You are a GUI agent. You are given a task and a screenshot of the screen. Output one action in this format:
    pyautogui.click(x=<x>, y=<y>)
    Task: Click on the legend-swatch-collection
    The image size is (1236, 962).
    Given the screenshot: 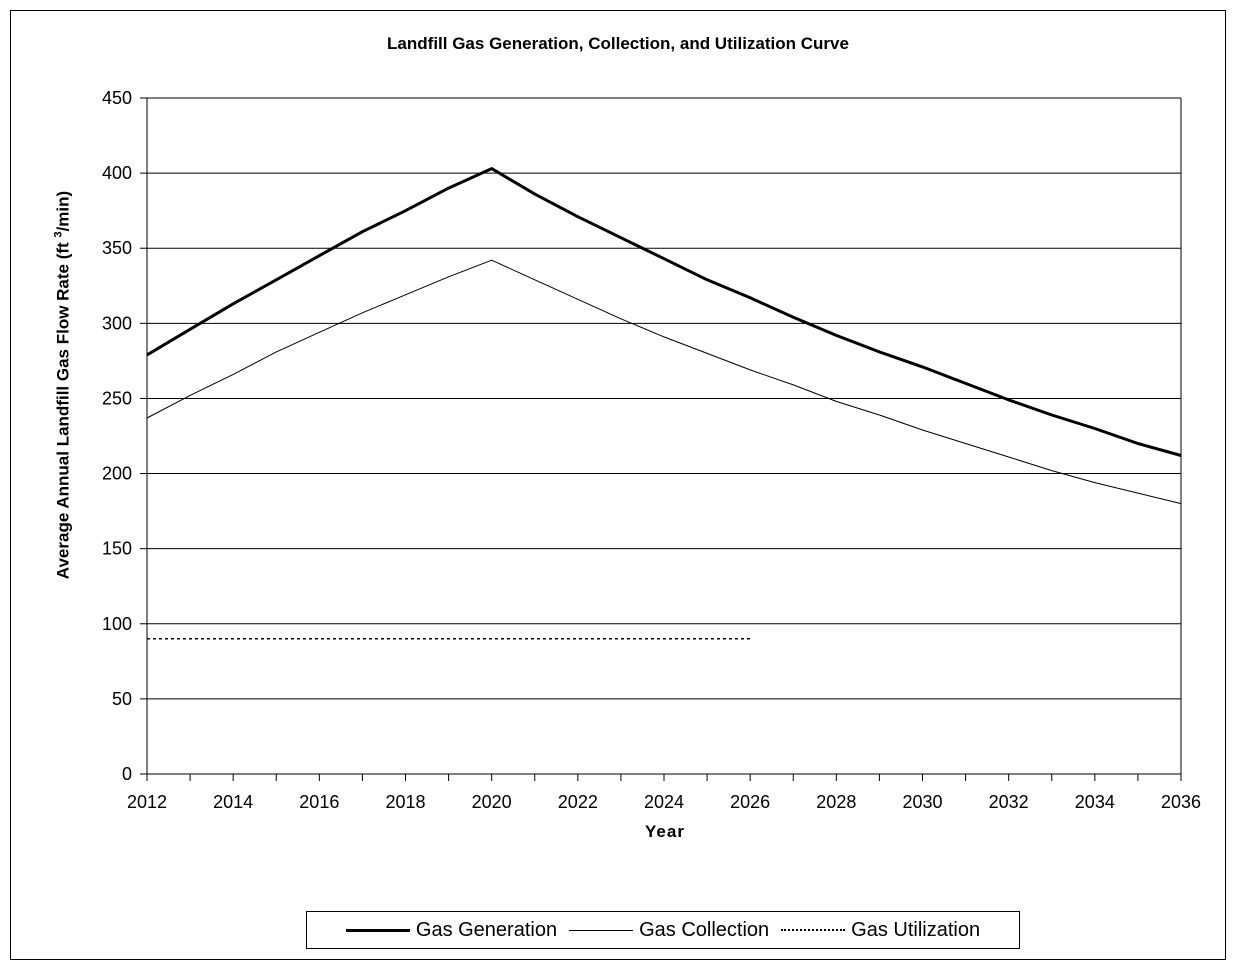 What is the action you would take?
    pyautogui.click(x=601, y=930)
    